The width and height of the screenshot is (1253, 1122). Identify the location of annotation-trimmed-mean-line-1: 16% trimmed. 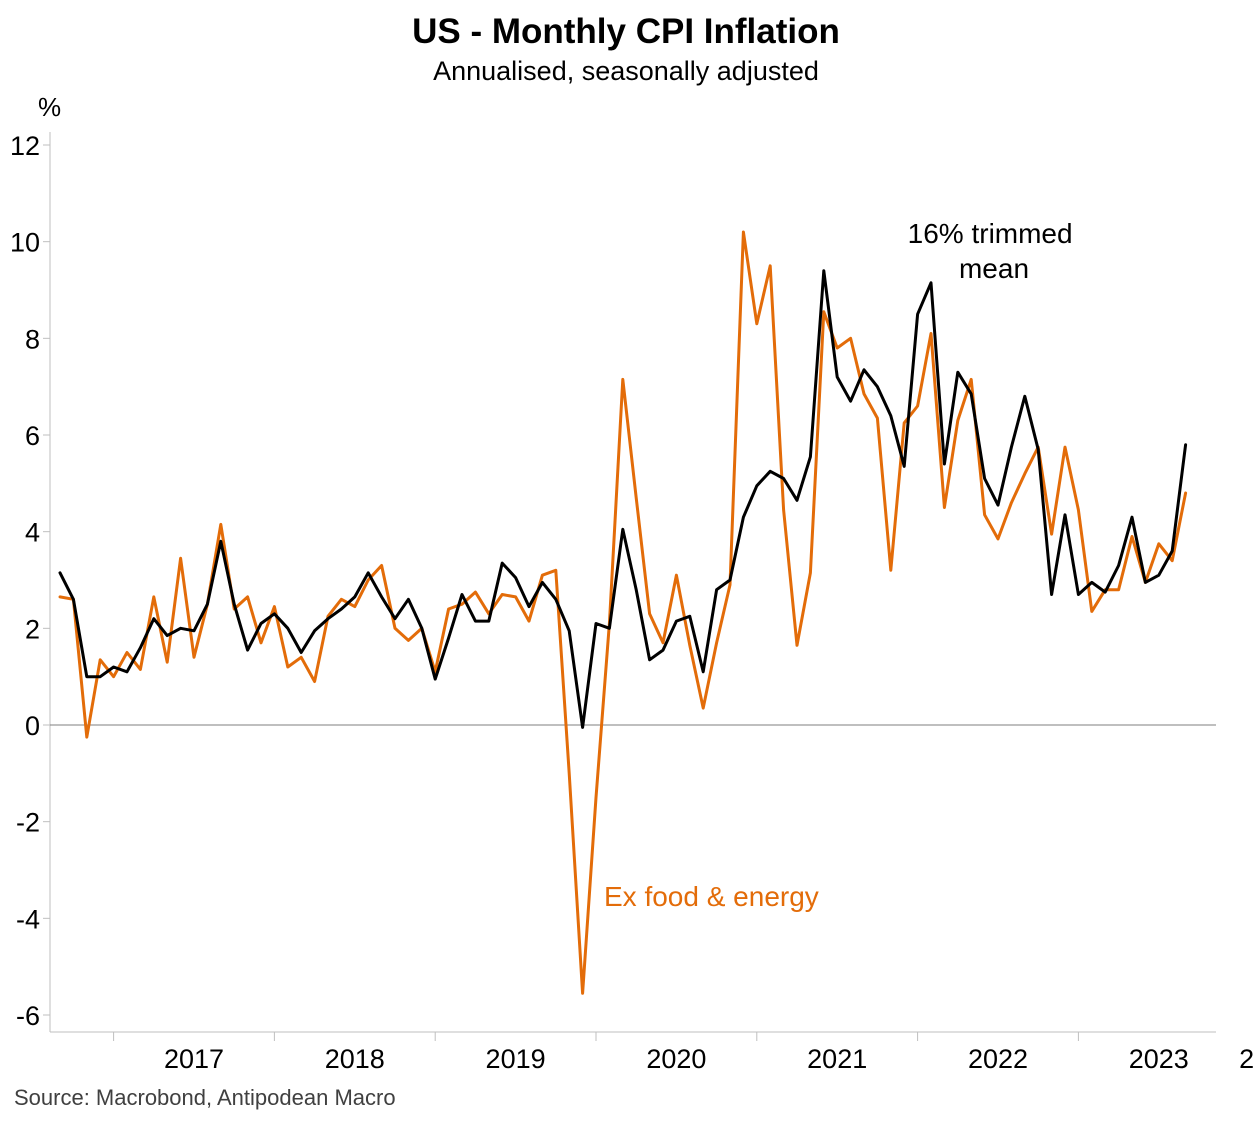
(990, 233).